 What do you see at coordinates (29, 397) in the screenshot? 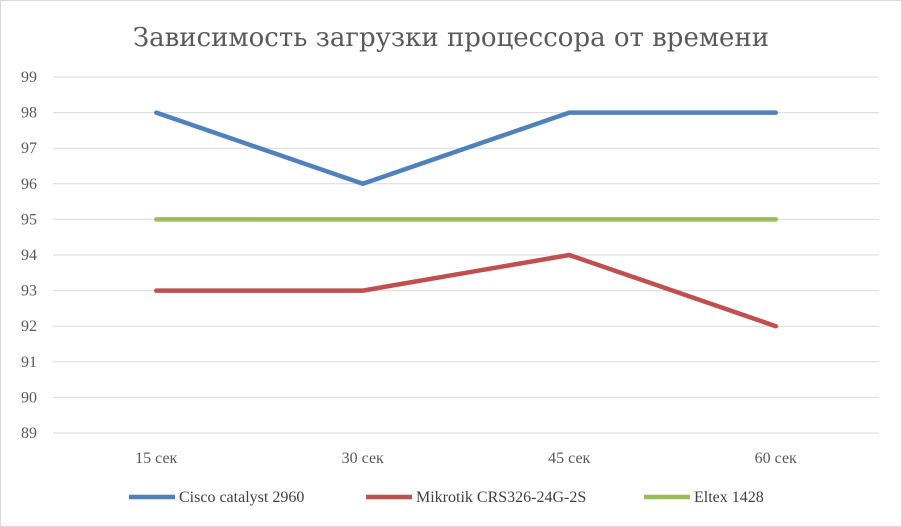
I see `y-tick-label: 90` at bounding box center [29, 397].